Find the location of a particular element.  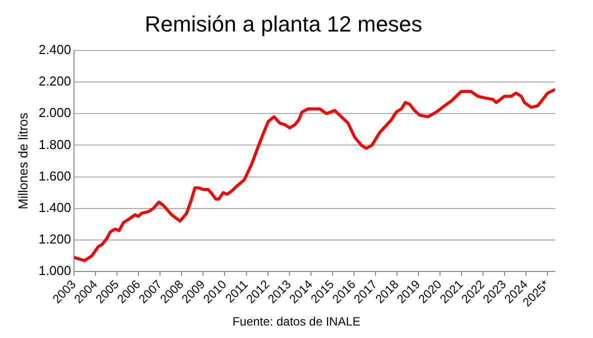

y-axis-title: Millones de litros is located at coordinates (22, 161).